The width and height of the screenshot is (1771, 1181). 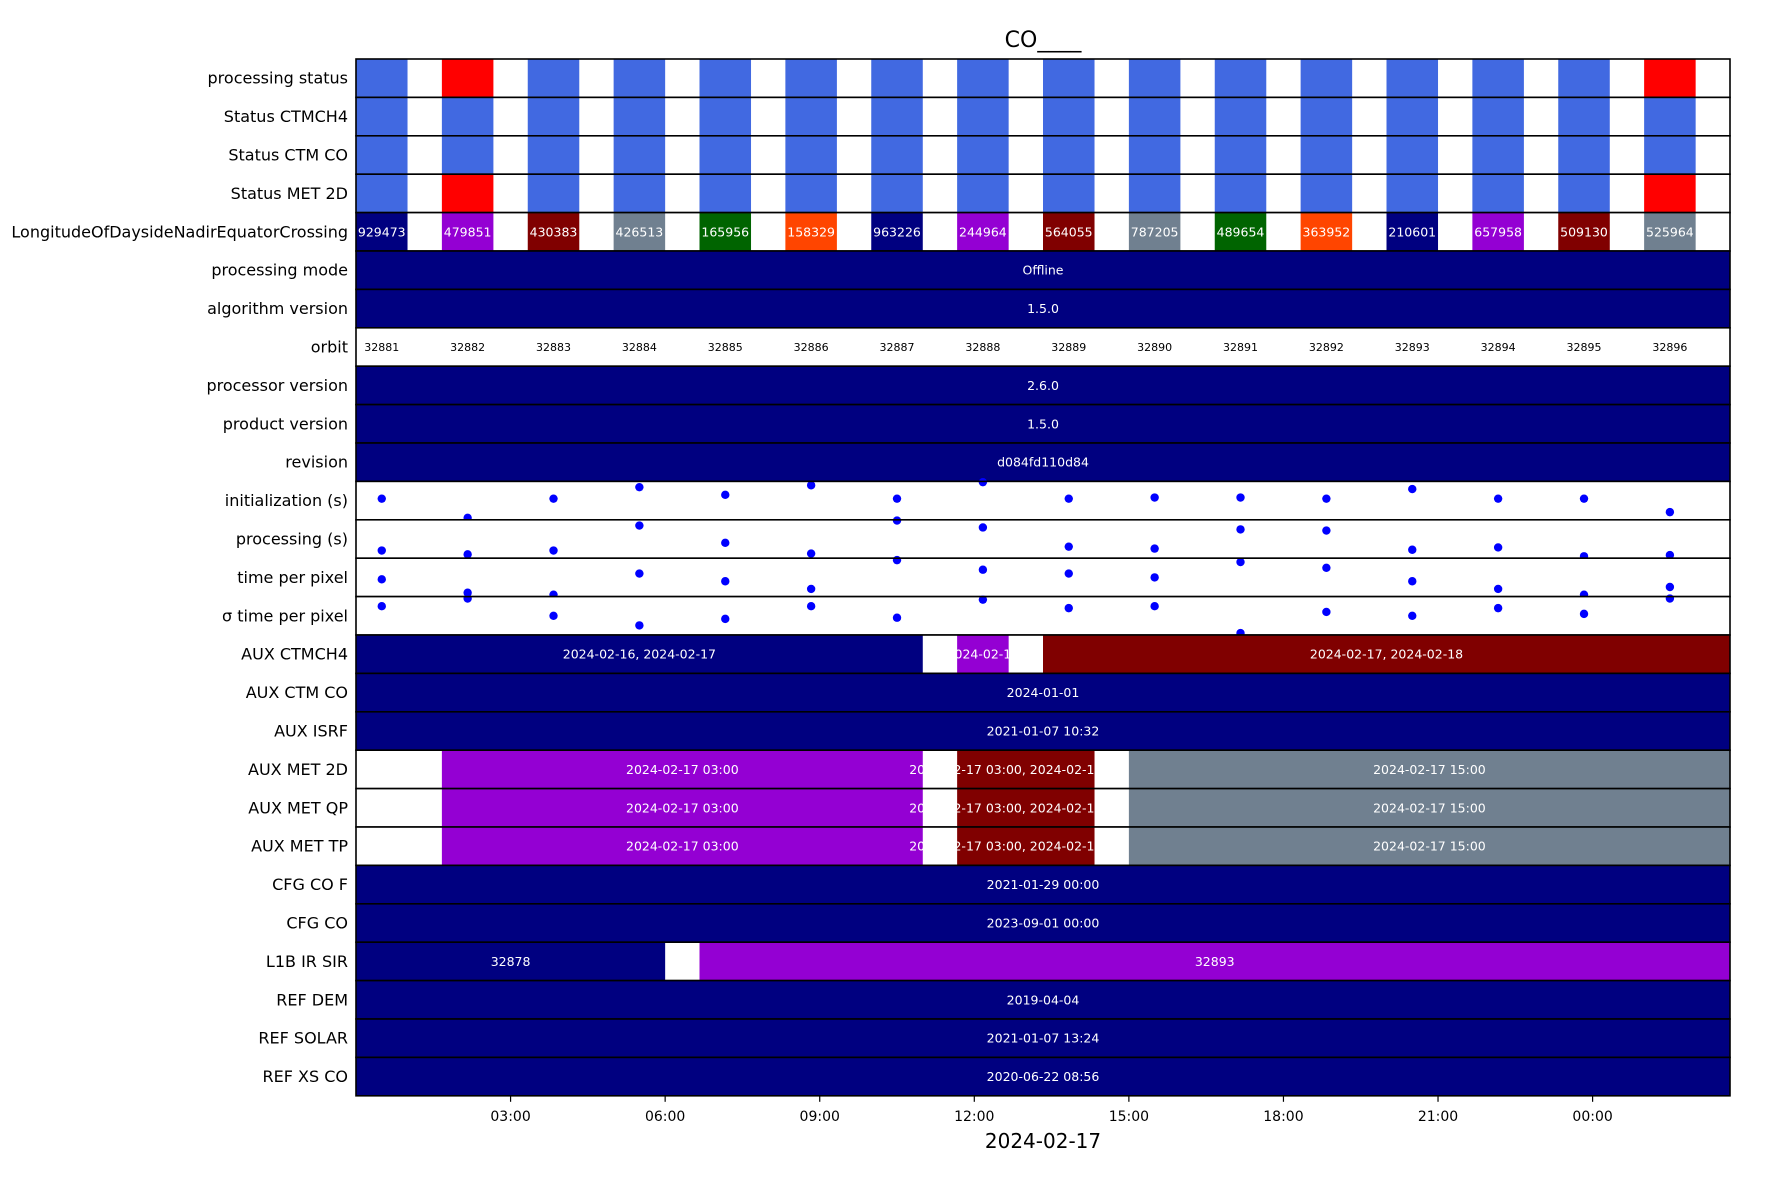 I want to click on x-tick-label: 00:00, so click(x=1592, y=1117).